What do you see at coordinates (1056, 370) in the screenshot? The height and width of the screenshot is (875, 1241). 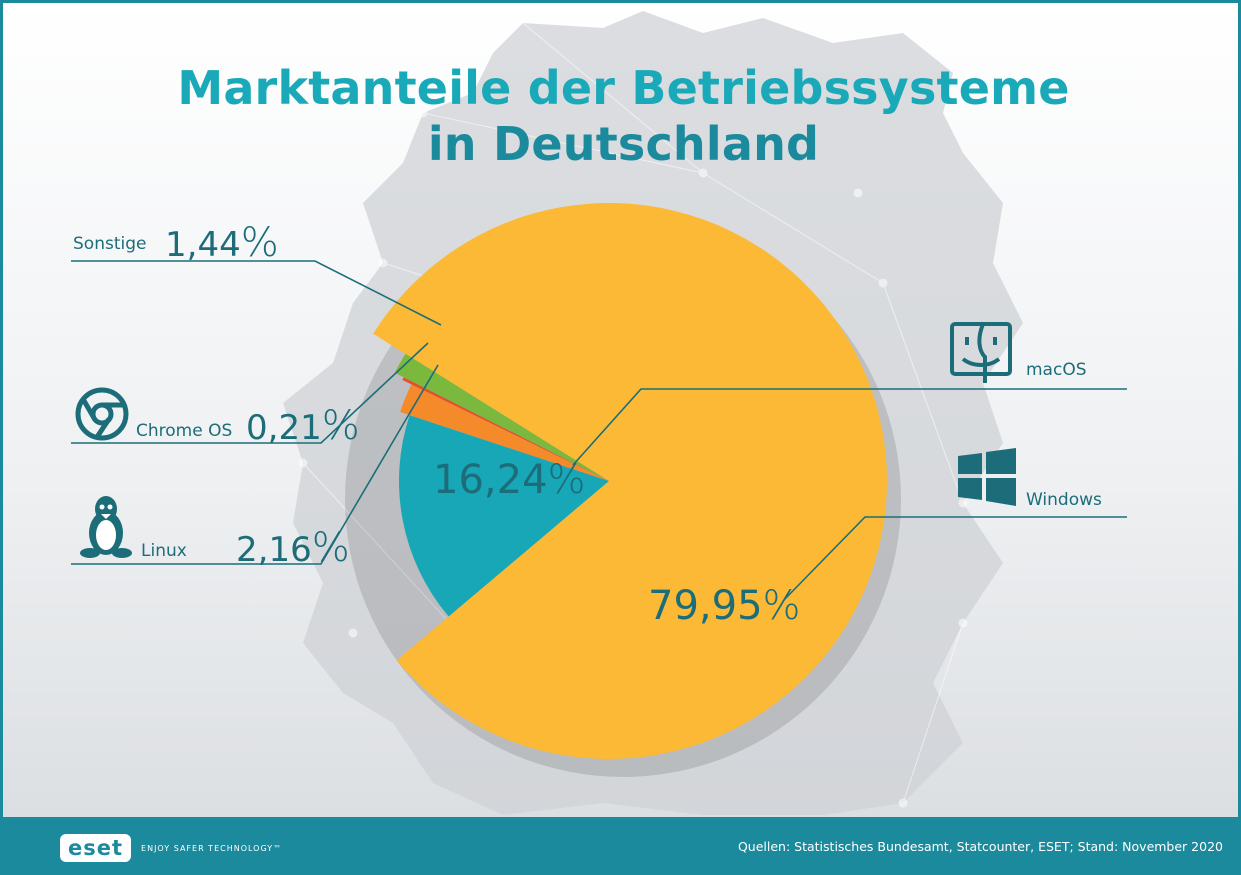 I see `label-macos: macOS` at bounding box center [1056, 370].